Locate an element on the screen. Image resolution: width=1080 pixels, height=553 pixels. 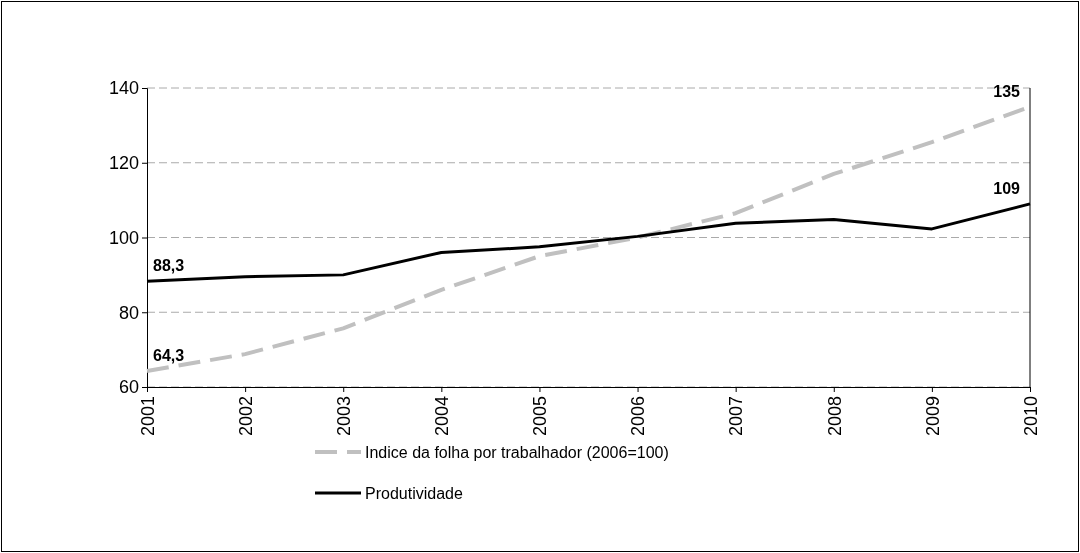
x-tick-label: 2002 is located at coordinates (245, 416).